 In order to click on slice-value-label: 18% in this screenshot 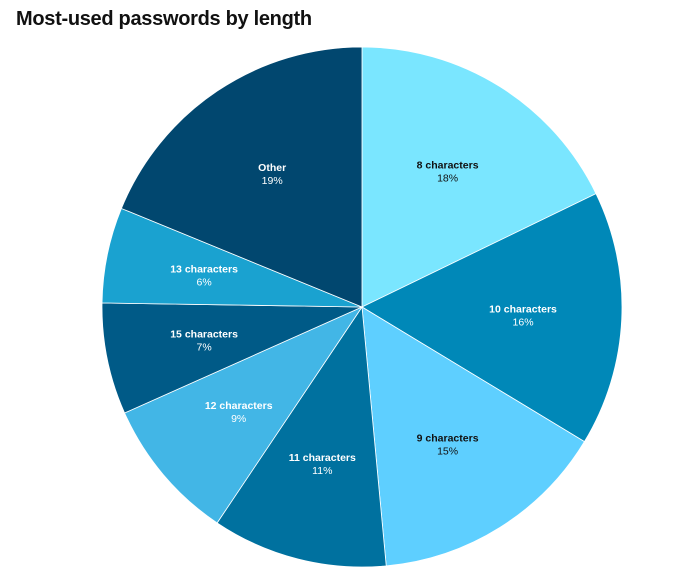, I will do `click(447, 178)`.